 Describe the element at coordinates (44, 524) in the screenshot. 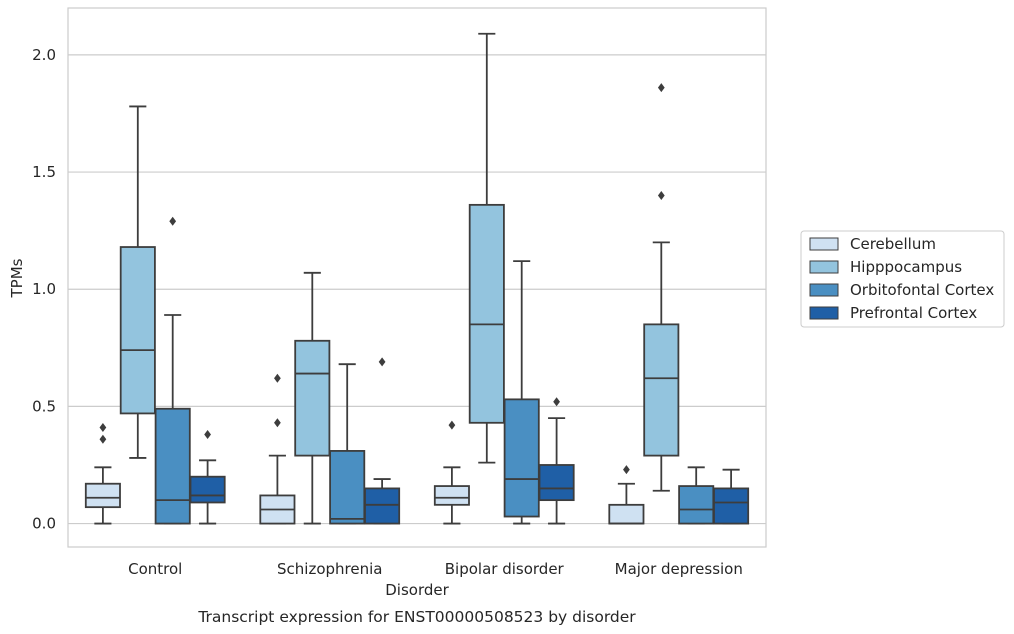

I see `y-tick-label: 0.0` at that location.